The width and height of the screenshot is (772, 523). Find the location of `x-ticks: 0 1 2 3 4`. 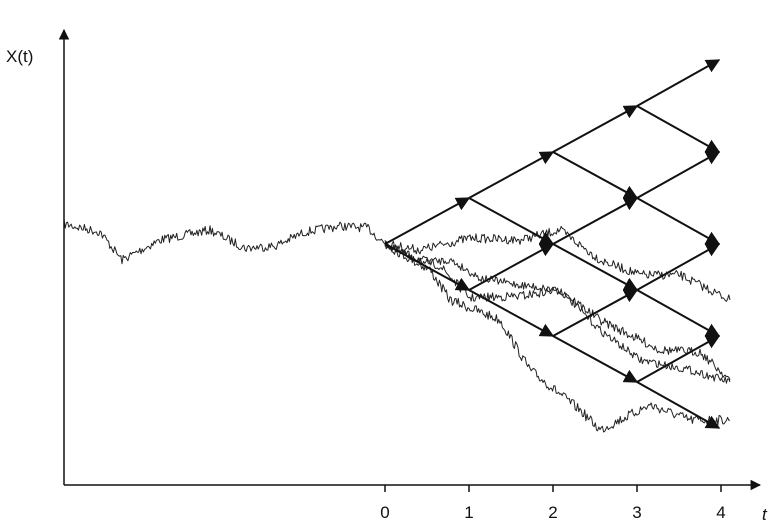

x-ticks: 0 1 2 3 4 is located at coordinates (553, 503).